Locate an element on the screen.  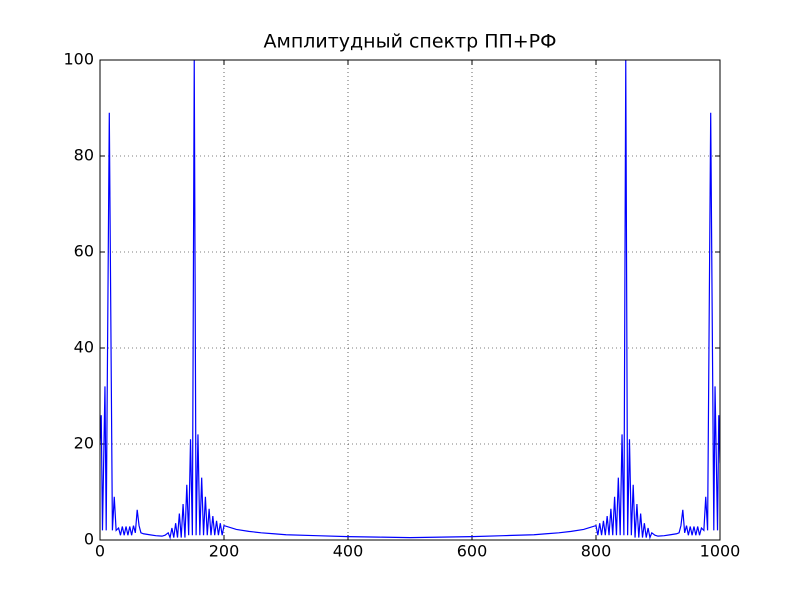
x-tick-label: 1000 is located at coordinates (720, 551).